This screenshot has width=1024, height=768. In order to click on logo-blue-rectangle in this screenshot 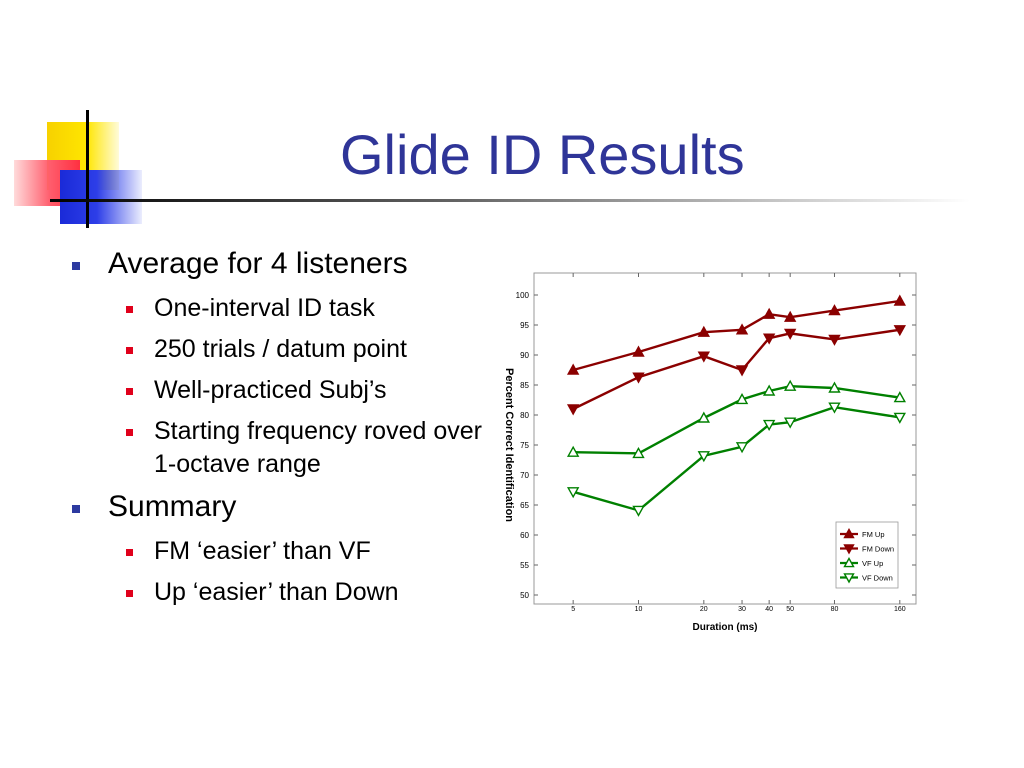, I will do `click(101, 197)`.